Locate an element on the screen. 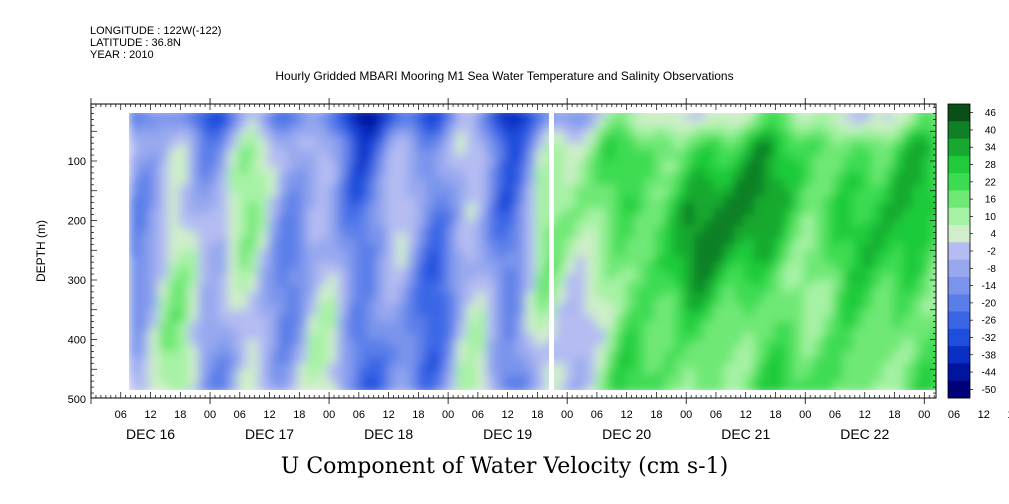  colorbar-label: -2 is located at coordinates (991, 252).